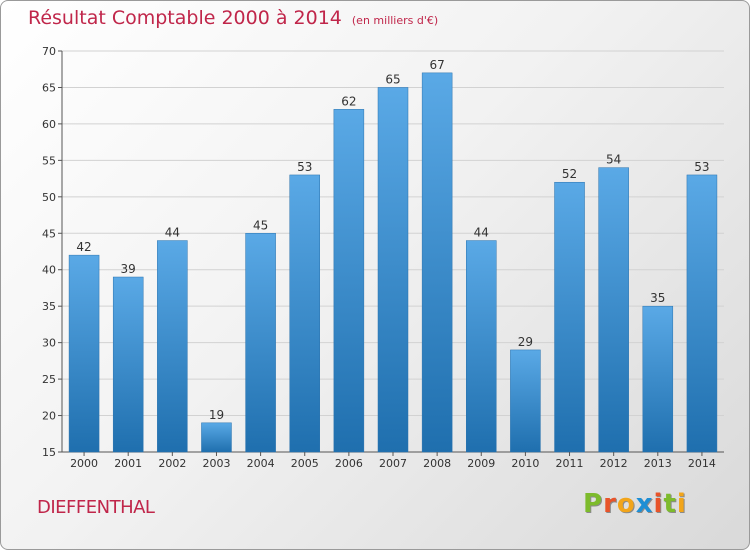  Describe the element at coordinates (349, 463) in the screenshot. I see `x-tick-label-2006: 2006` at that location.